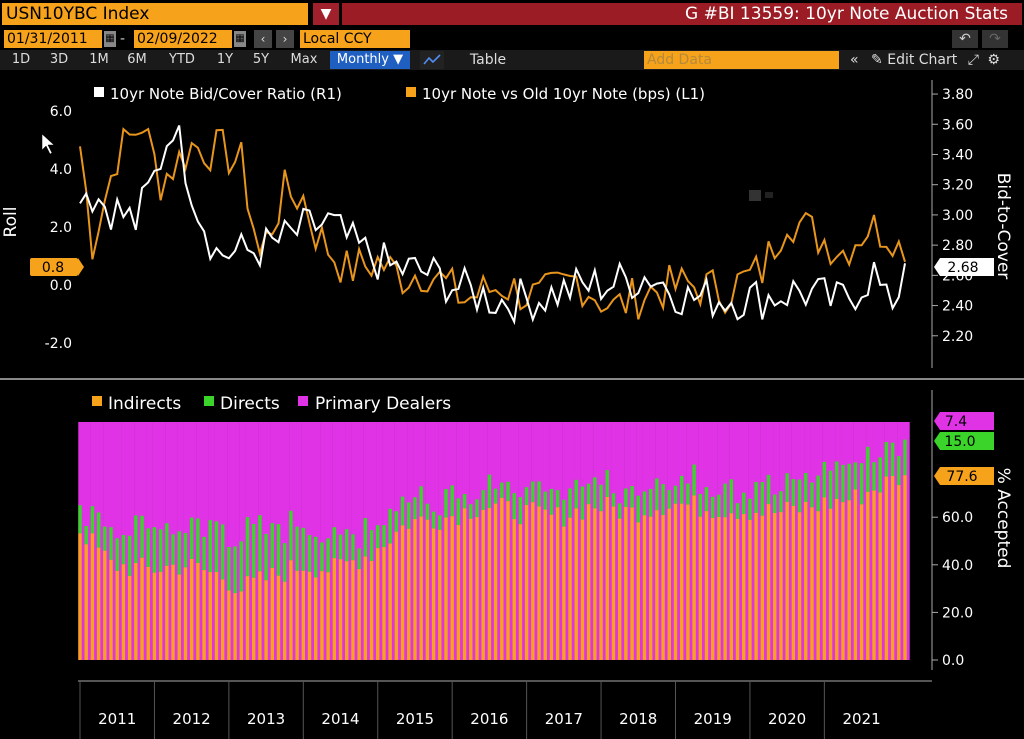  I want to click on start-calendar-icon: ▦, so click(110, 39).